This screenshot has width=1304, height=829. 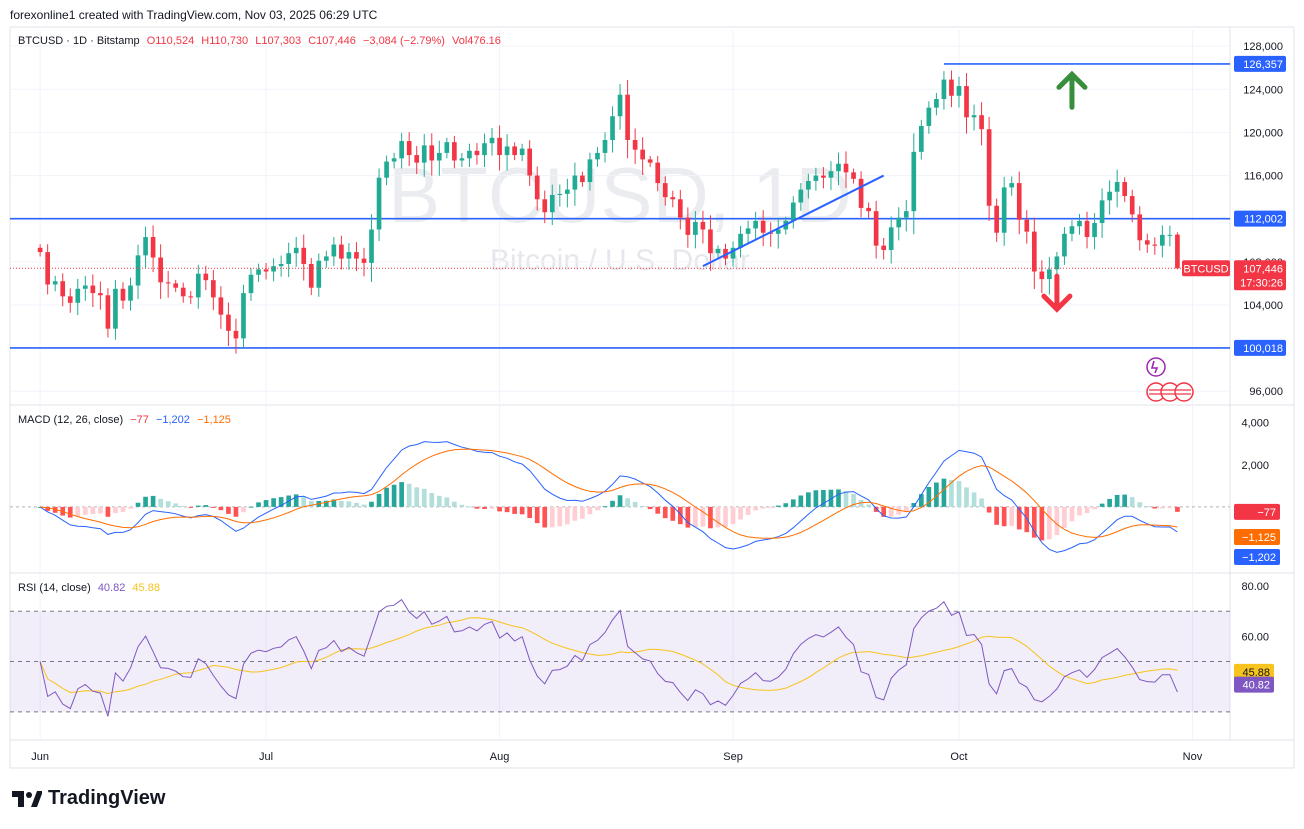 I want to click on events-icons, so click(x=1170, y=379).